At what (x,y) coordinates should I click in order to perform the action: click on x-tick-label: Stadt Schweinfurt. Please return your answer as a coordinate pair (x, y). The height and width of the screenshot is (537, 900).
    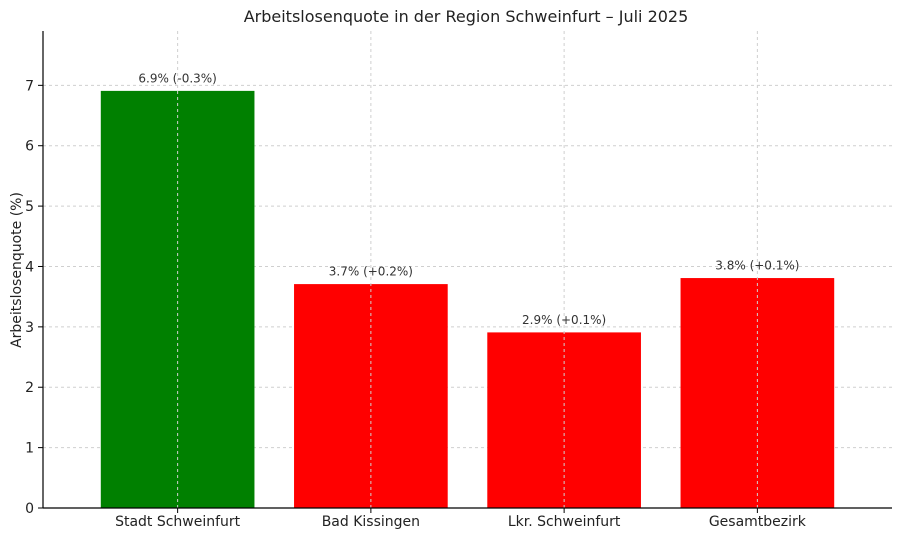
    Looking at the image, I should click on (178, 522).